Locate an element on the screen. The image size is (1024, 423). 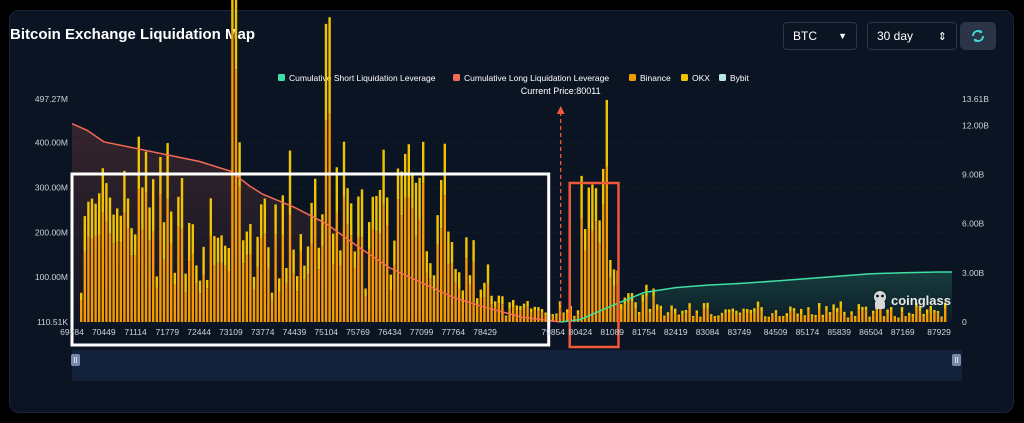
x-tick-label: 83749 is located at coordinates (739, 332).